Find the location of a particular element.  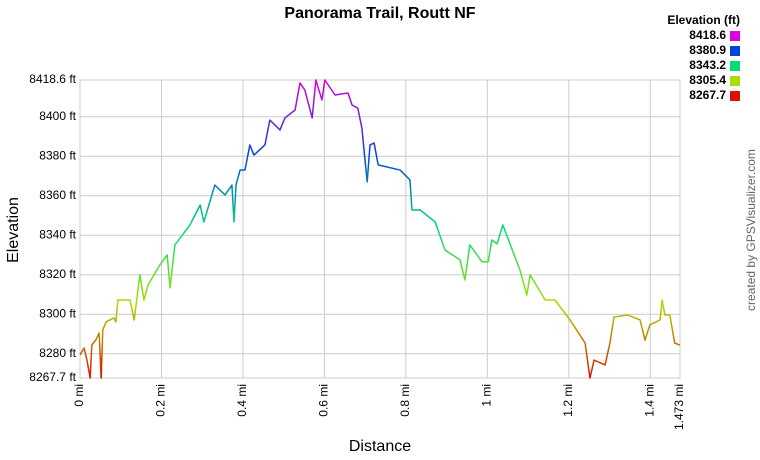

y-tick-label: 8320 ft is located at coordinates (57, 274).